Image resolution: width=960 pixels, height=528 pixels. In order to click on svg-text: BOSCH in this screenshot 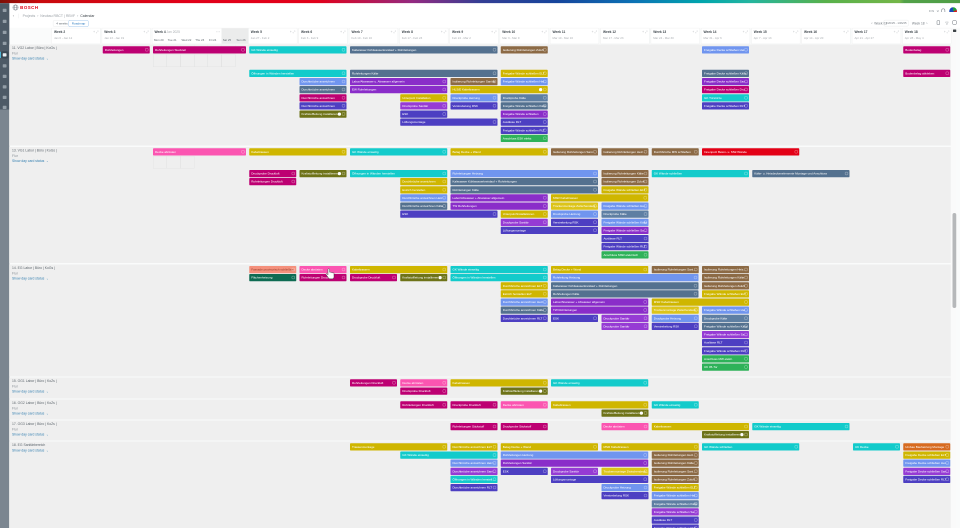, I will do `click(29, 7)`.